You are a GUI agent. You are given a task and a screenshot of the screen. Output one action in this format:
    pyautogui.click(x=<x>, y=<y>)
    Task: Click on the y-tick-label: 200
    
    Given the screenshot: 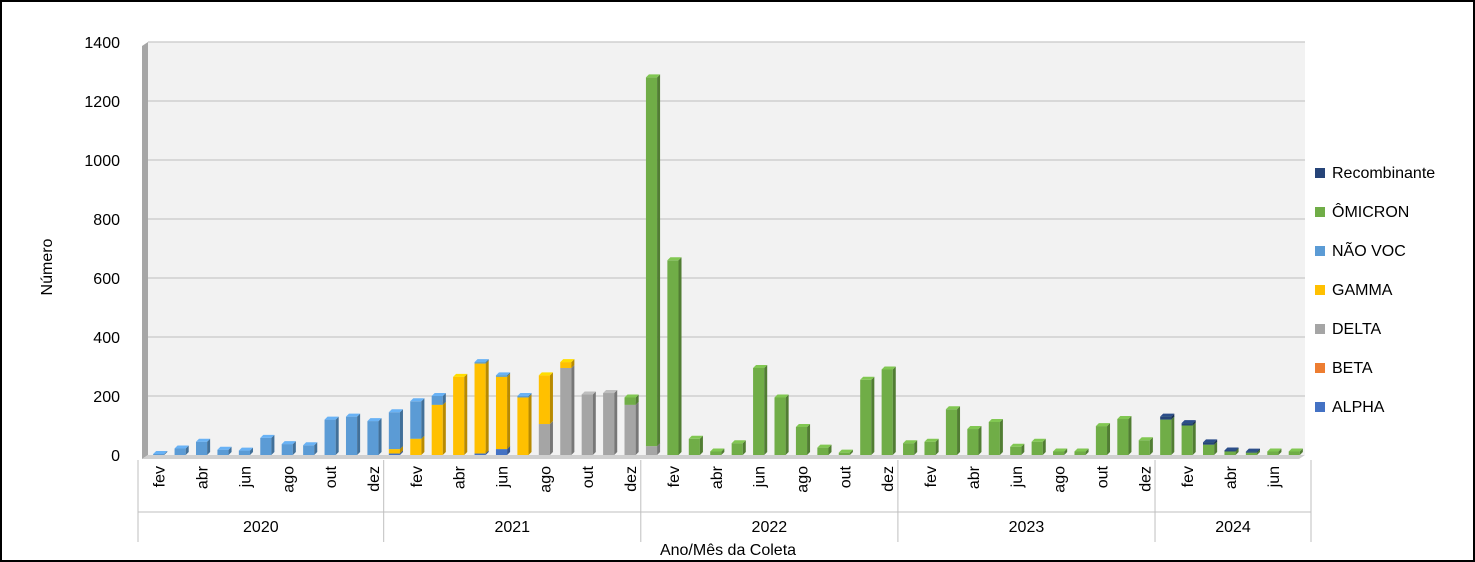 What is the action you would take?
    pyautogui.click(x=106, y=397)
    